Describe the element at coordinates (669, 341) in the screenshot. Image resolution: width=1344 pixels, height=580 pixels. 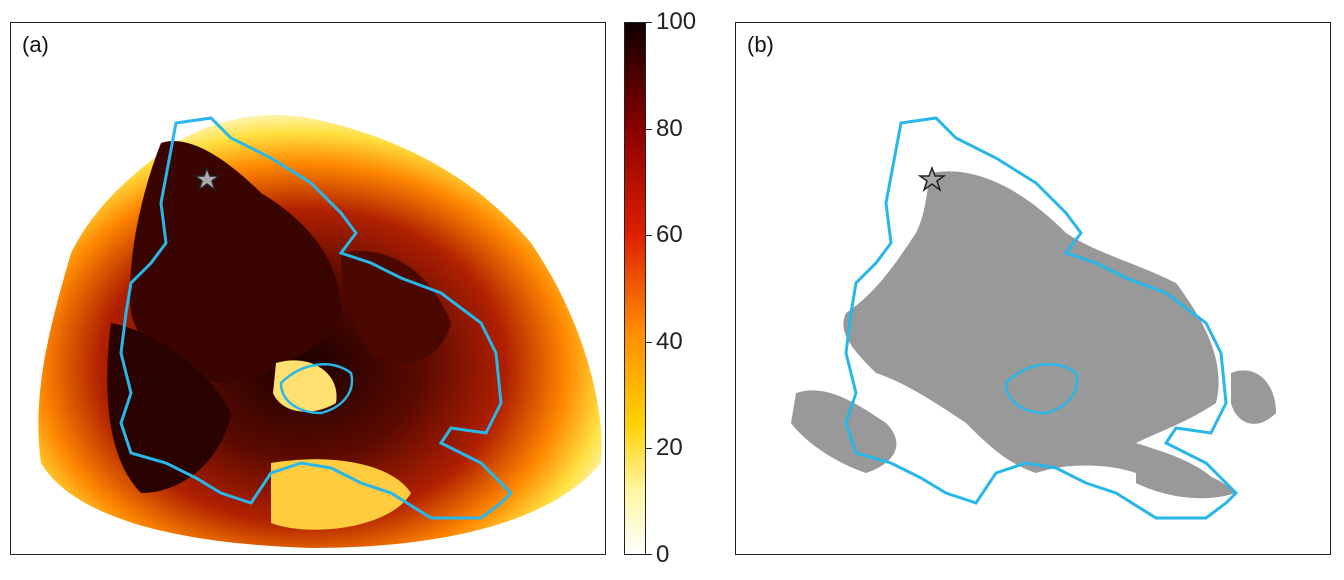
I see `colorbar-tick-label: 40` at that location.